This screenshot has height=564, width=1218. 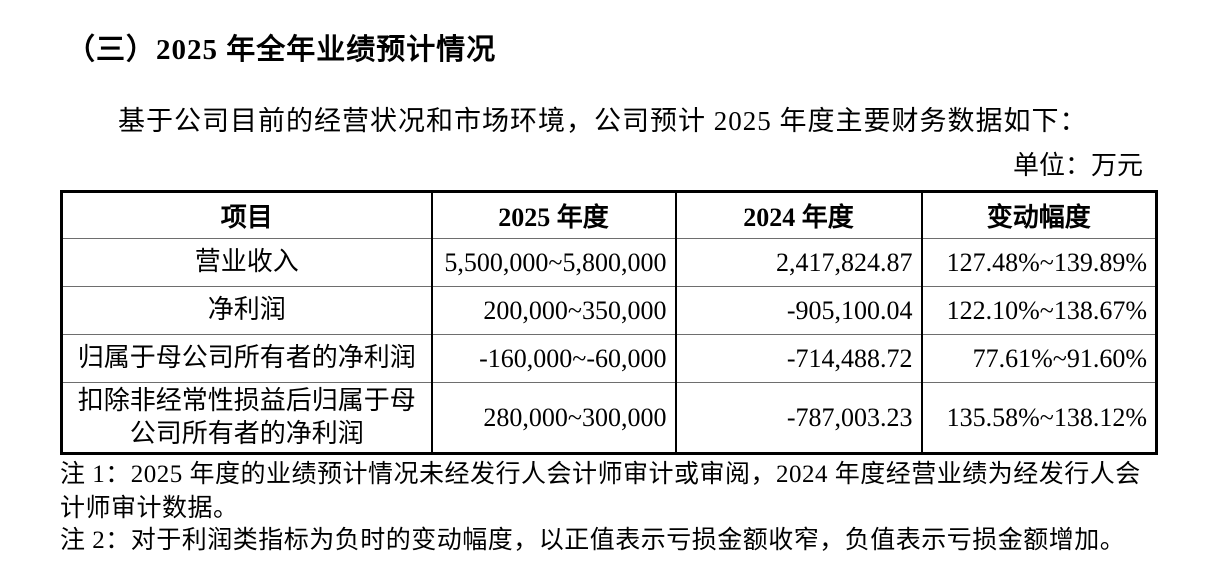 What do you see at coordinates (246, 358) in the screenshot?
I see `cell-item: 归属于母公司所有者的净利润` at bounding box center [246, 358].